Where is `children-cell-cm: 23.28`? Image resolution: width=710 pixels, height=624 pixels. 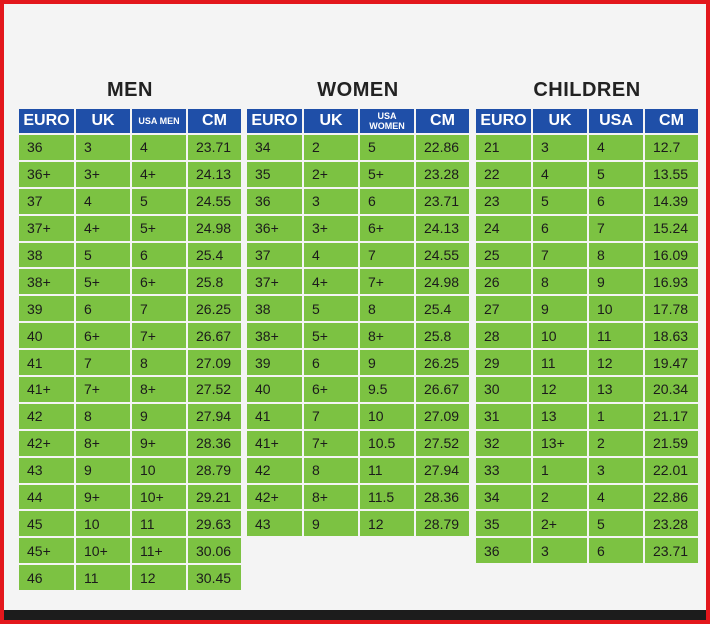 children-cell-cm: 23.28 is located at coordinates (671, 524).